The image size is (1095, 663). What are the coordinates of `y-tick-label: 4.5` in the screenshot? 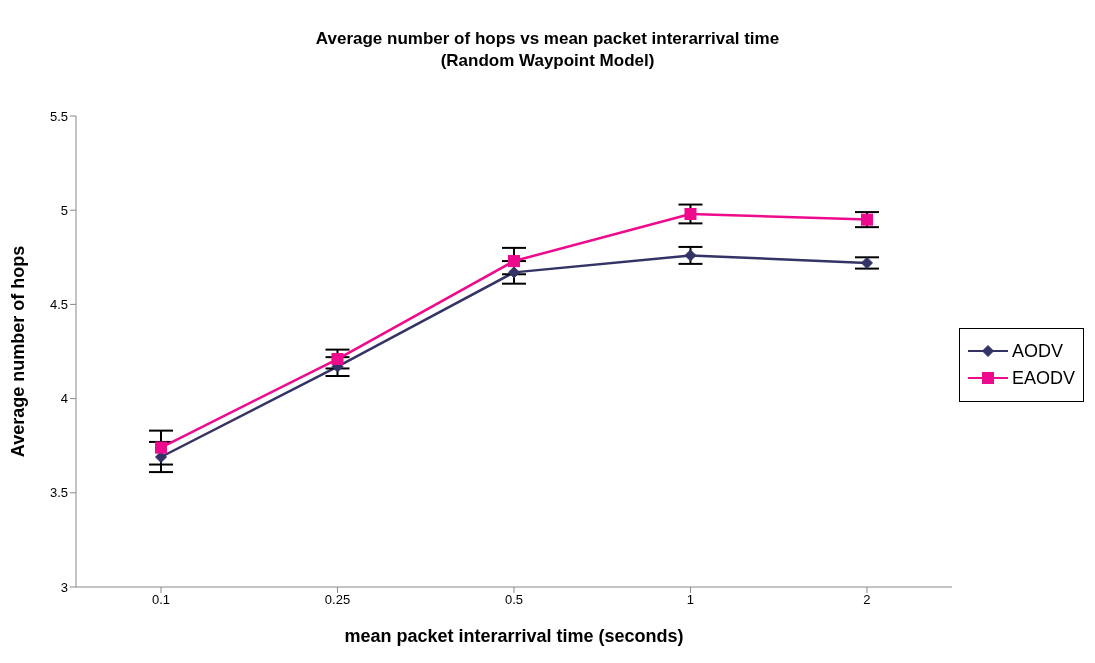 It's located at (58, 305).